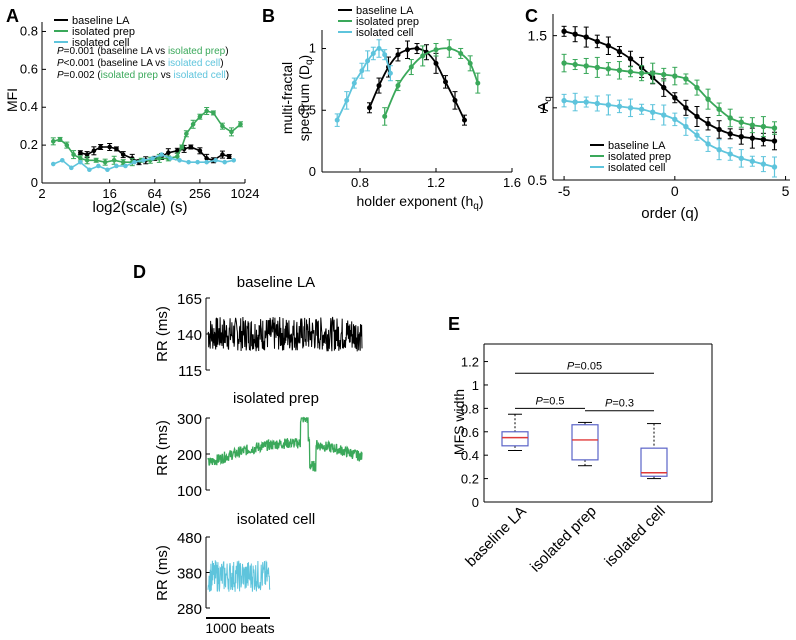 This screenshot has width=796, height=640. I want to click on e-x-tick-label: baseline LA, so click(495, 536).